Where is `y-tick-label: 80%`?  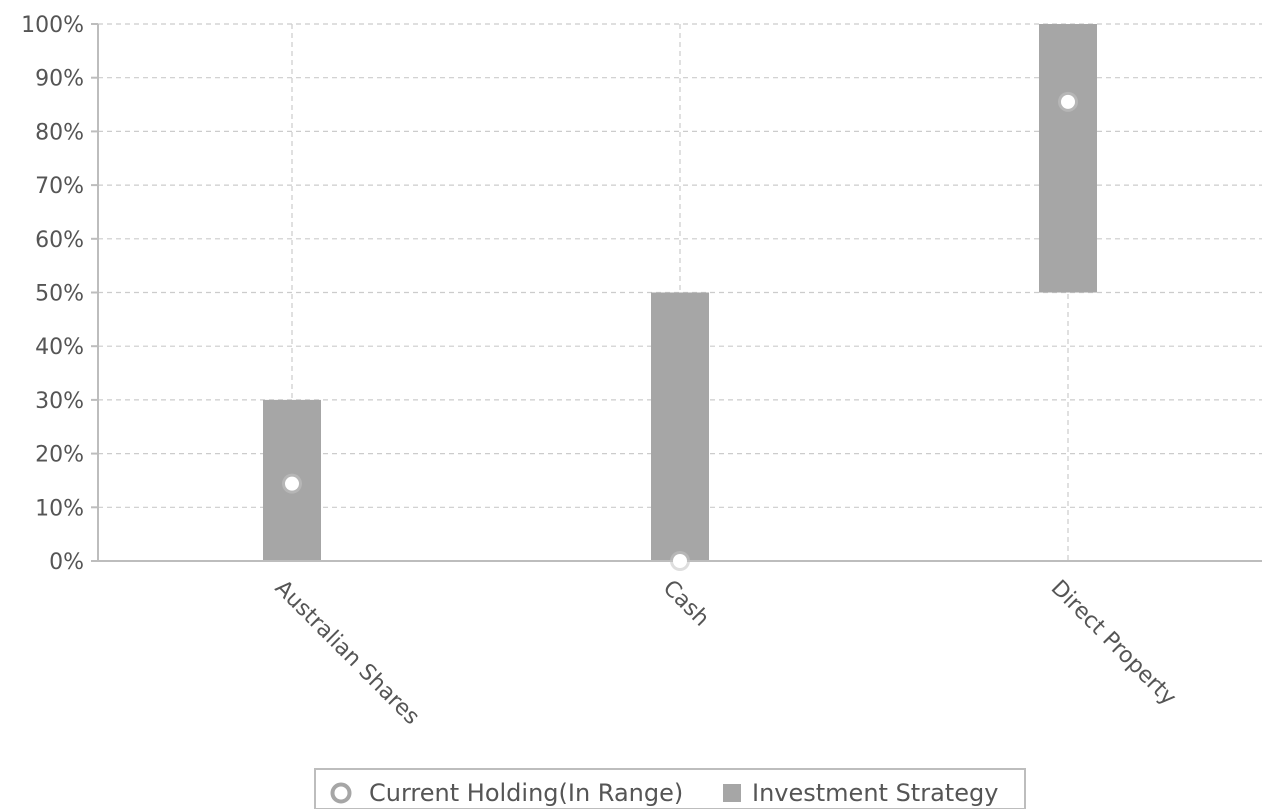 y-tick-label: 80% is located at coordinates (59, 132).